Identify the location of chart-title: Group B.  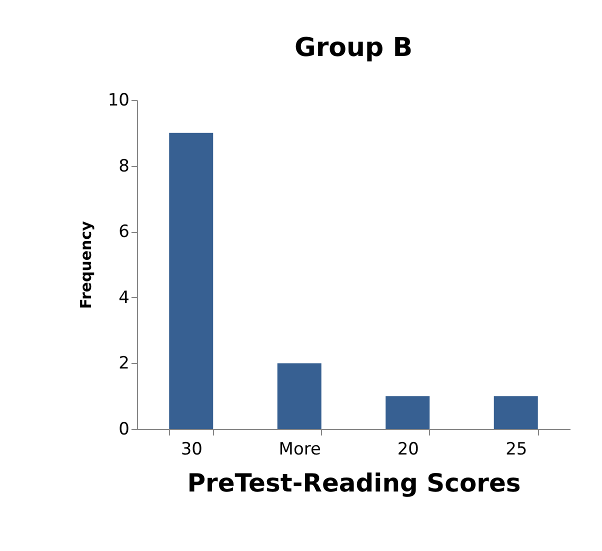
(353, 48).